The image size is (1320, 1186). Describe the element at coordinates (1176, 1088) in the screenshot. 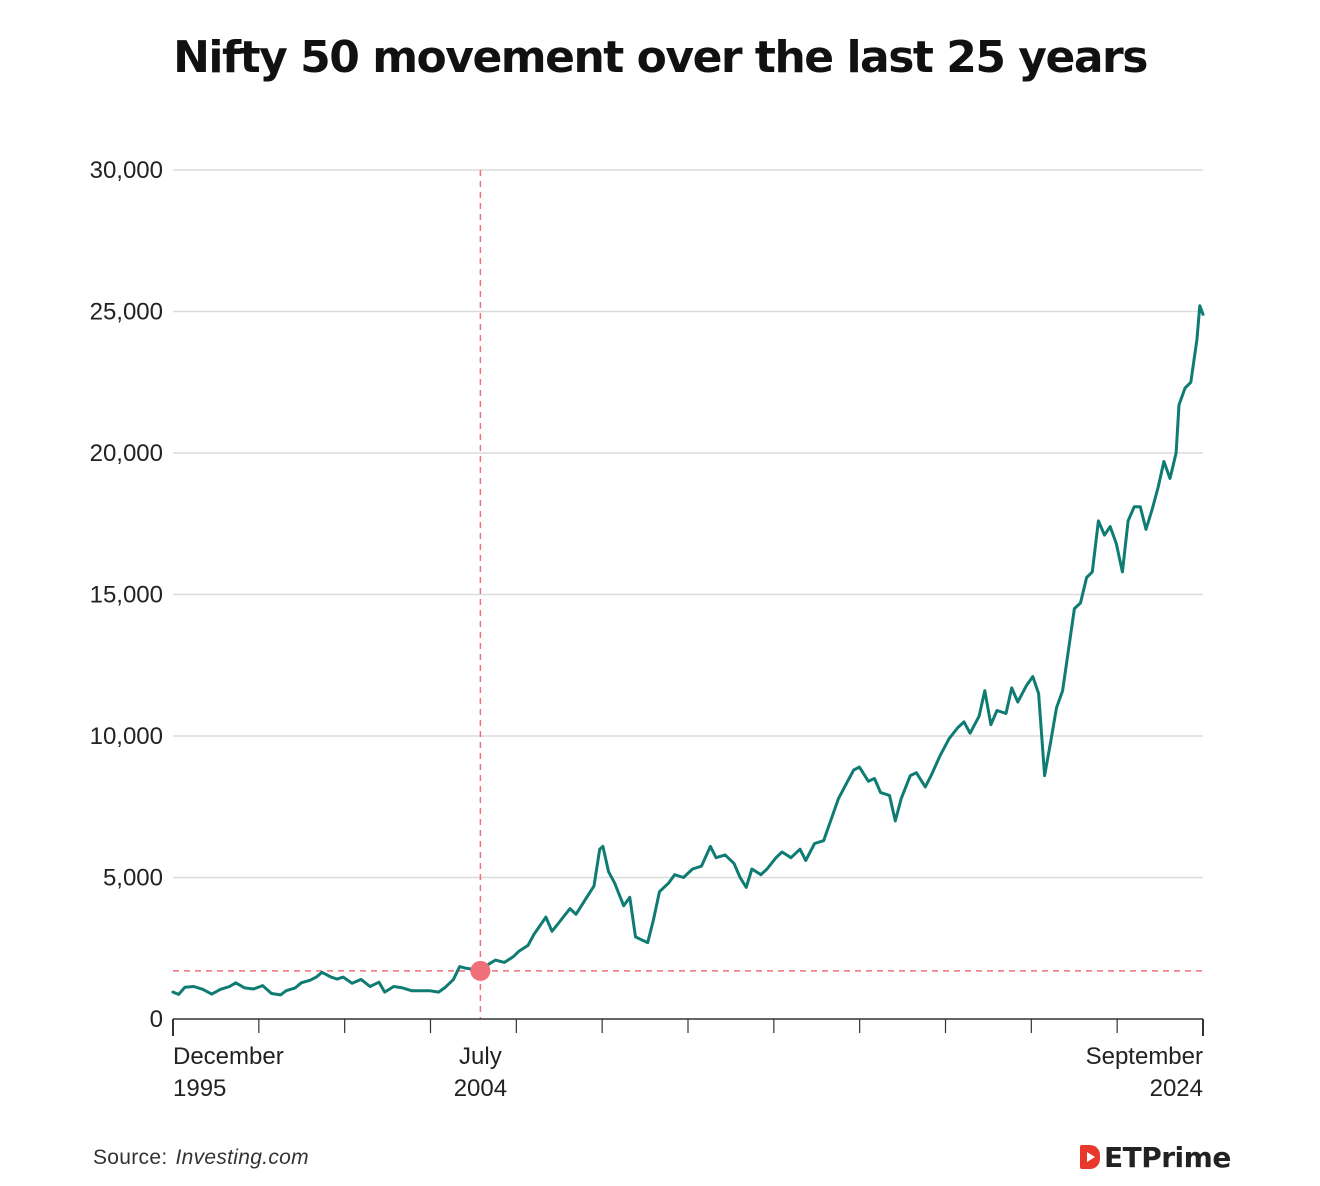

I see `x-tick-label-line2: 2024` at that location.